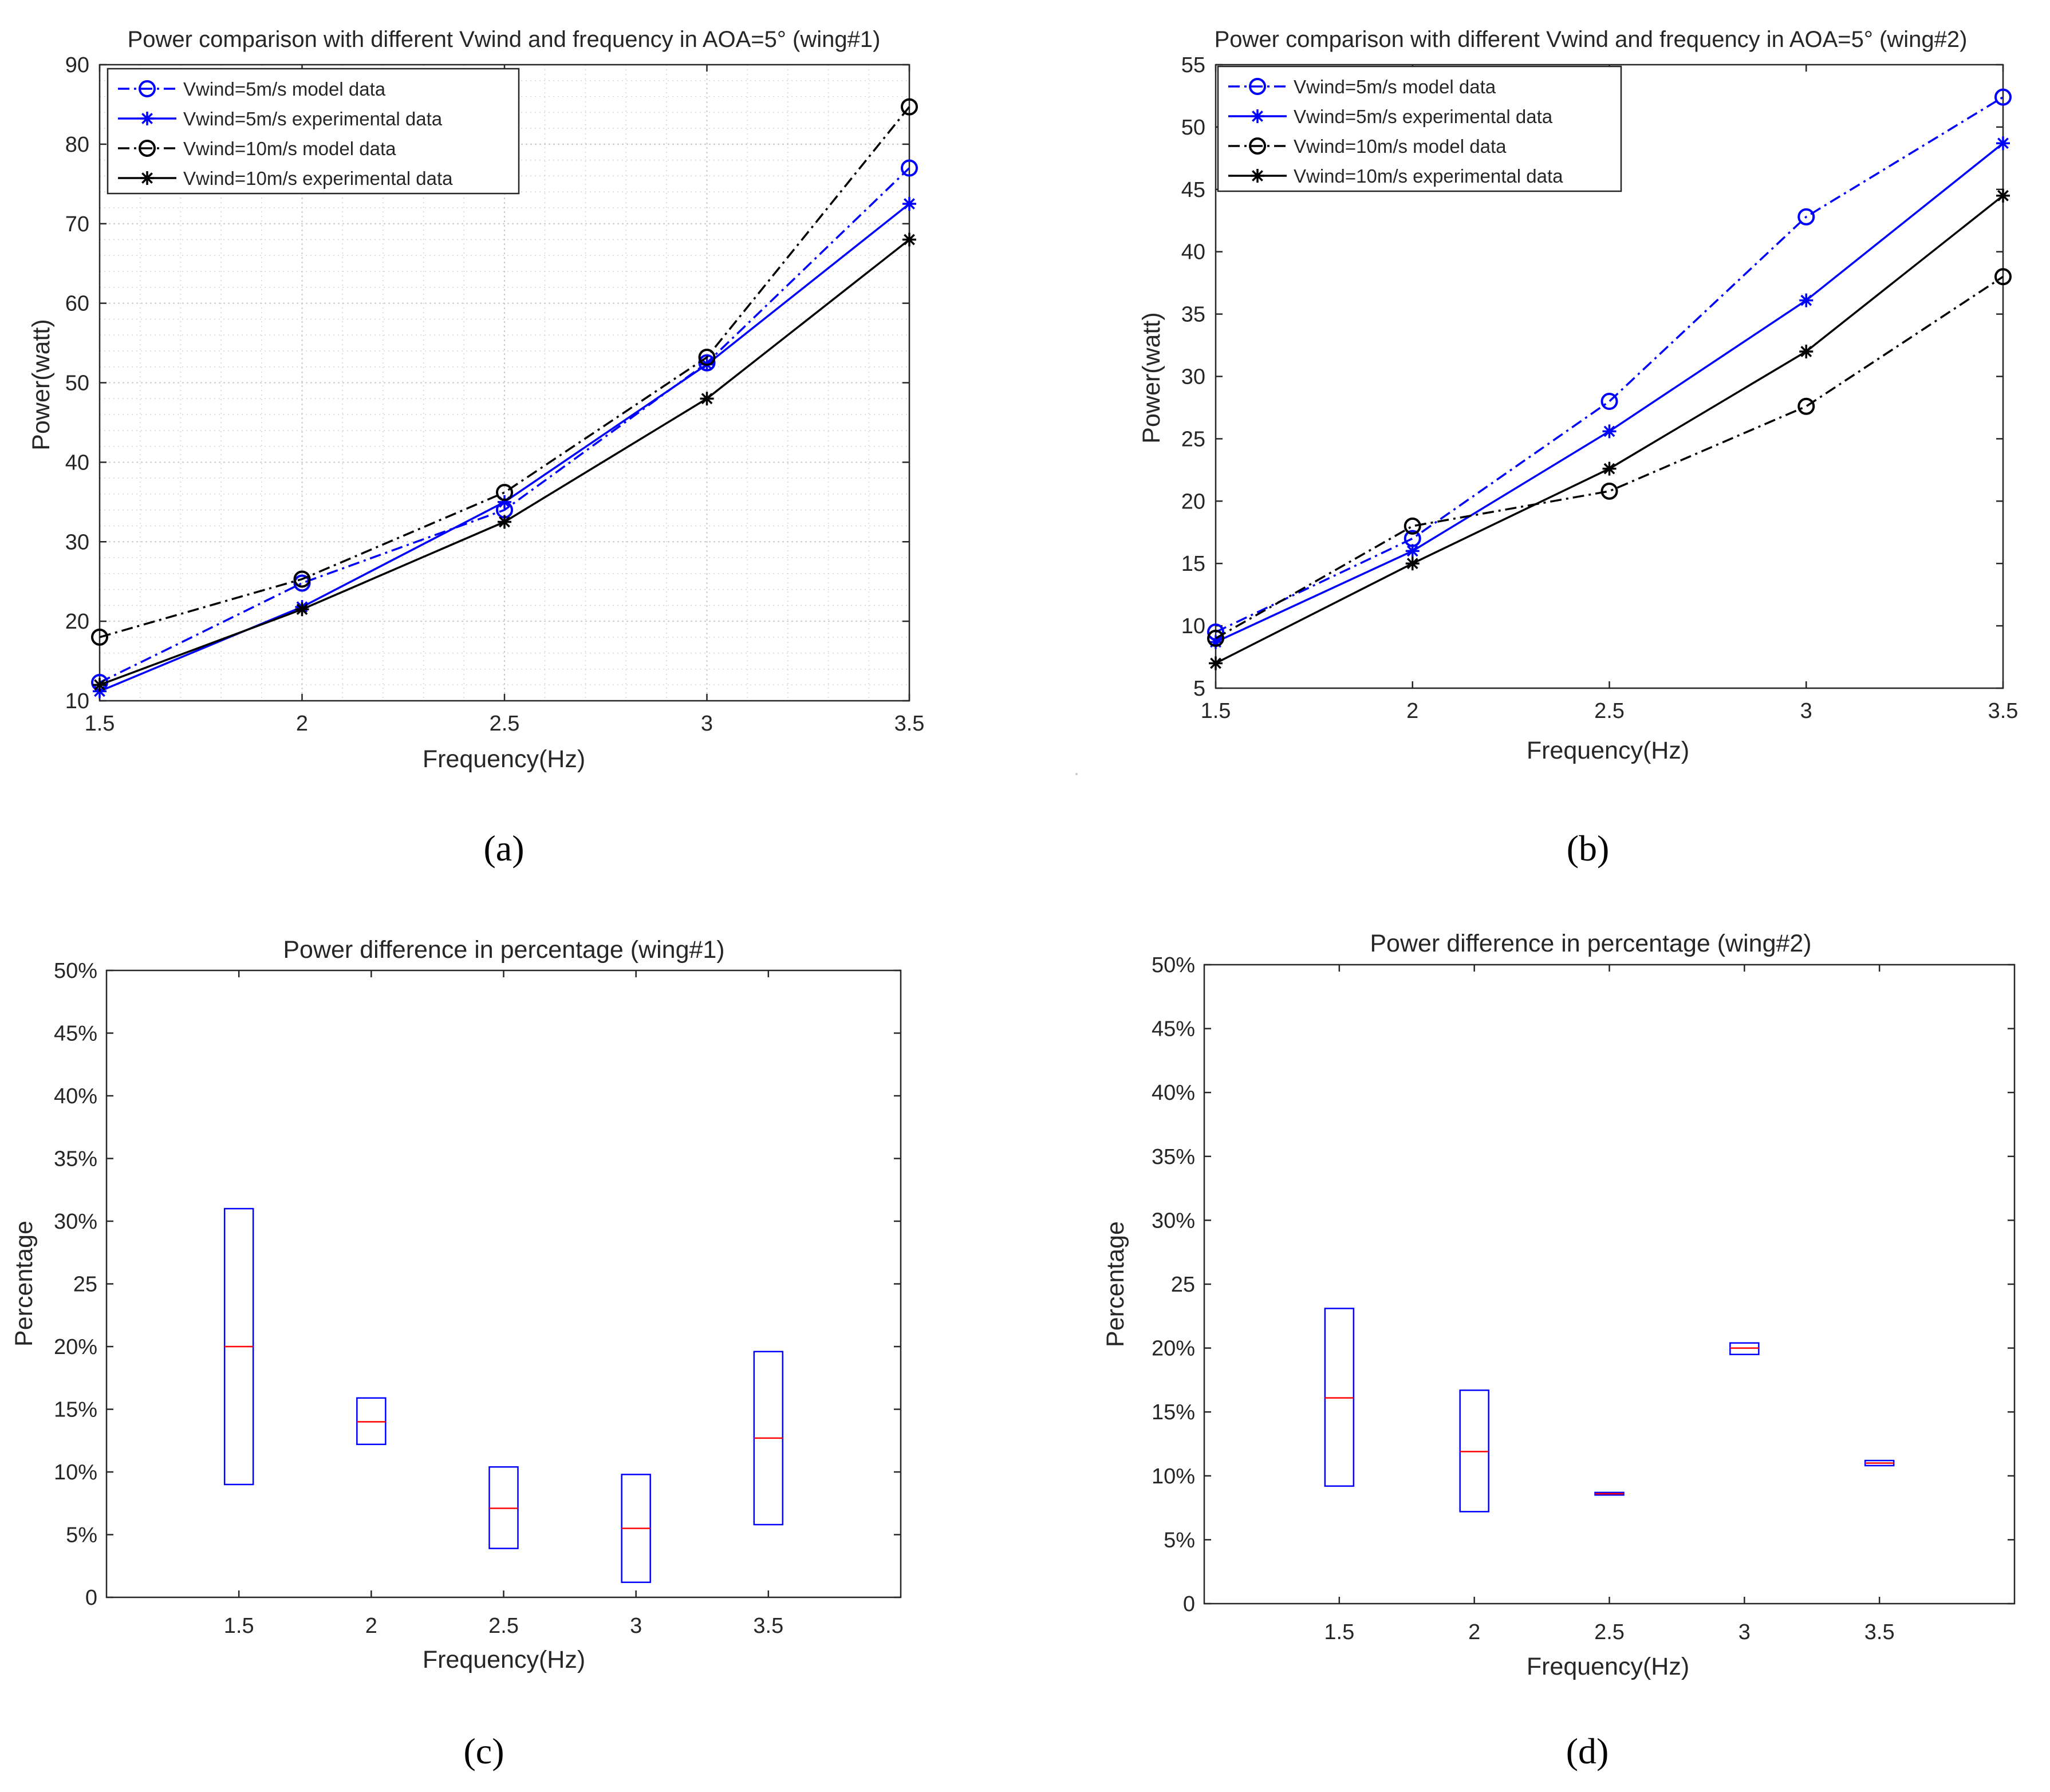 The height and width of the screenshot is (1792, 2050). I want to click on y-tick-label: 70, so click(77, 224).